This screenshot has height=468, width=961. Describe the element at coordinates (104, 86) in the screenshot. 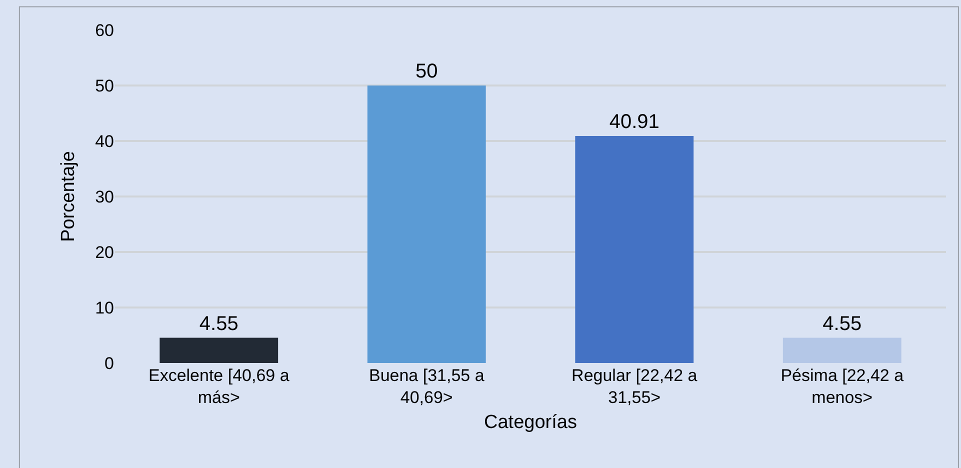

I see `y-tick-label: 50` at that location.